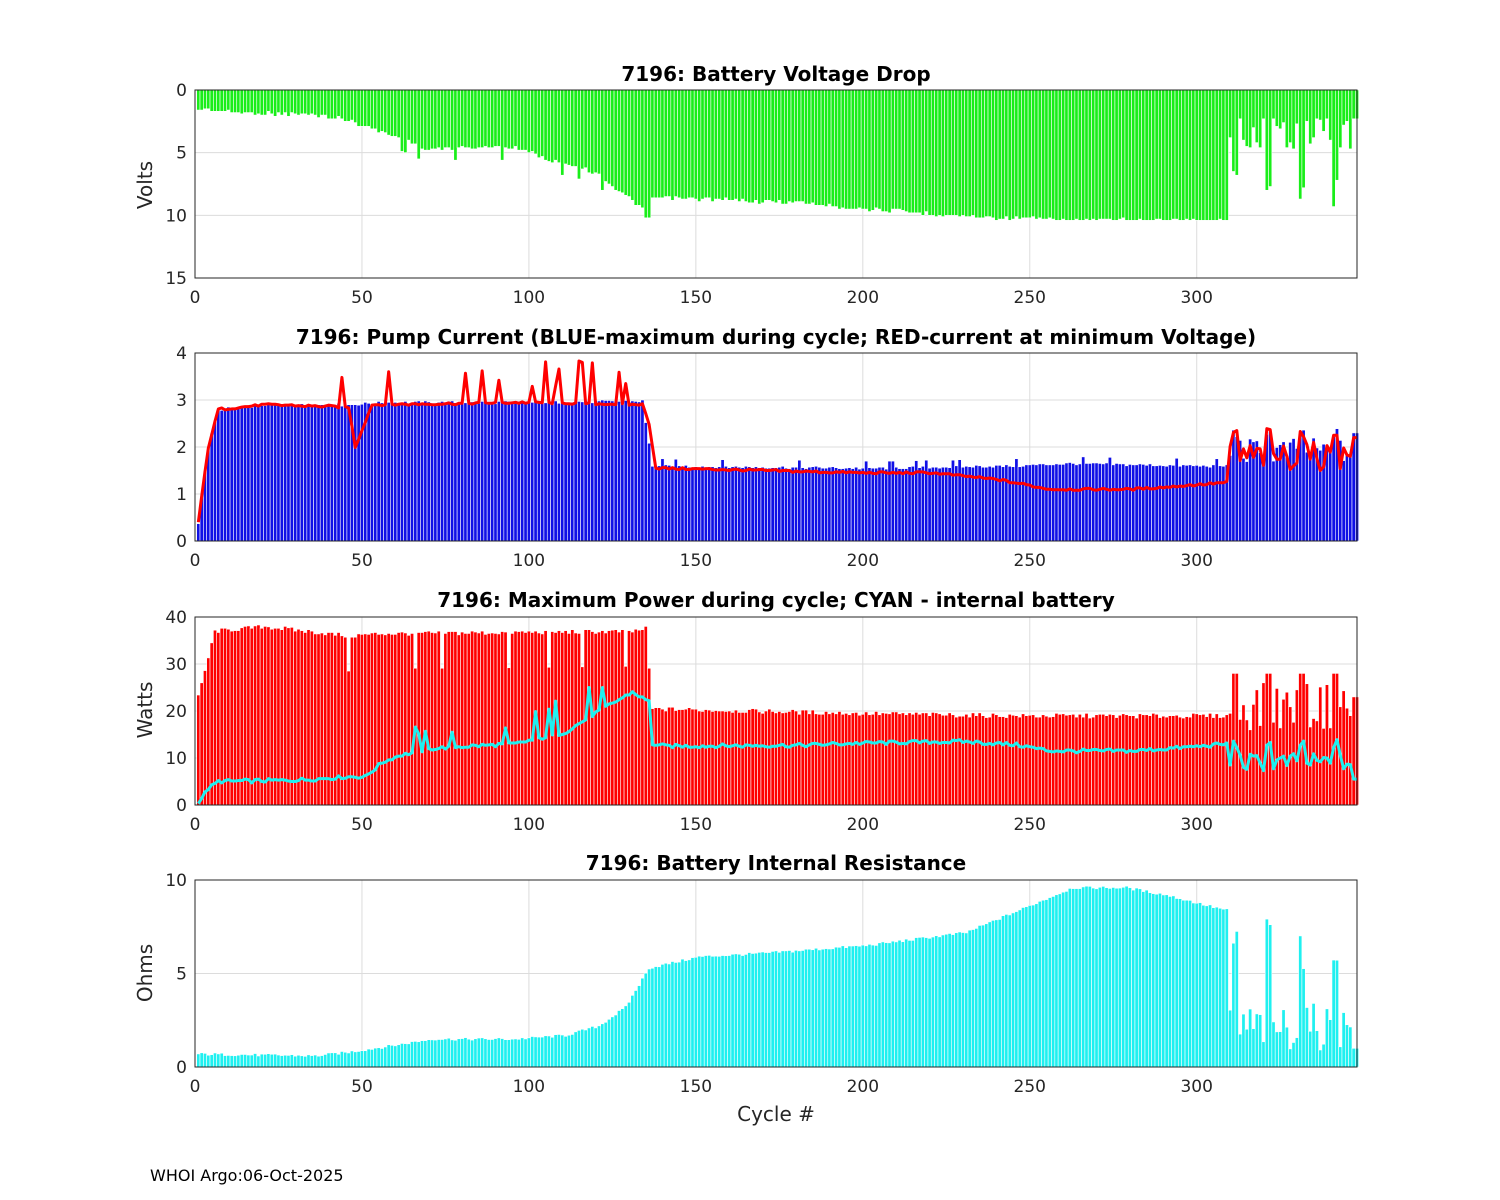  I want to click on y-tick-label: 2, so click(181, 448).